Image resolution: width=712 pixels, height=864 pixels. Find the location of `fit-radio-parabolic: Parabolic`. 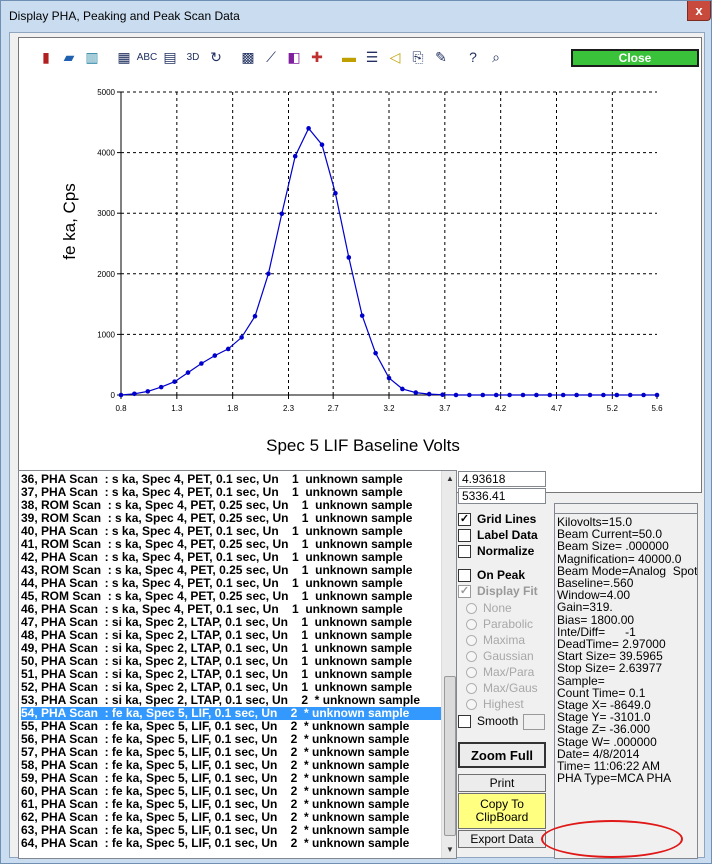

fit-radio-parabolic: Parabolic is located at coordinates (499, 624).